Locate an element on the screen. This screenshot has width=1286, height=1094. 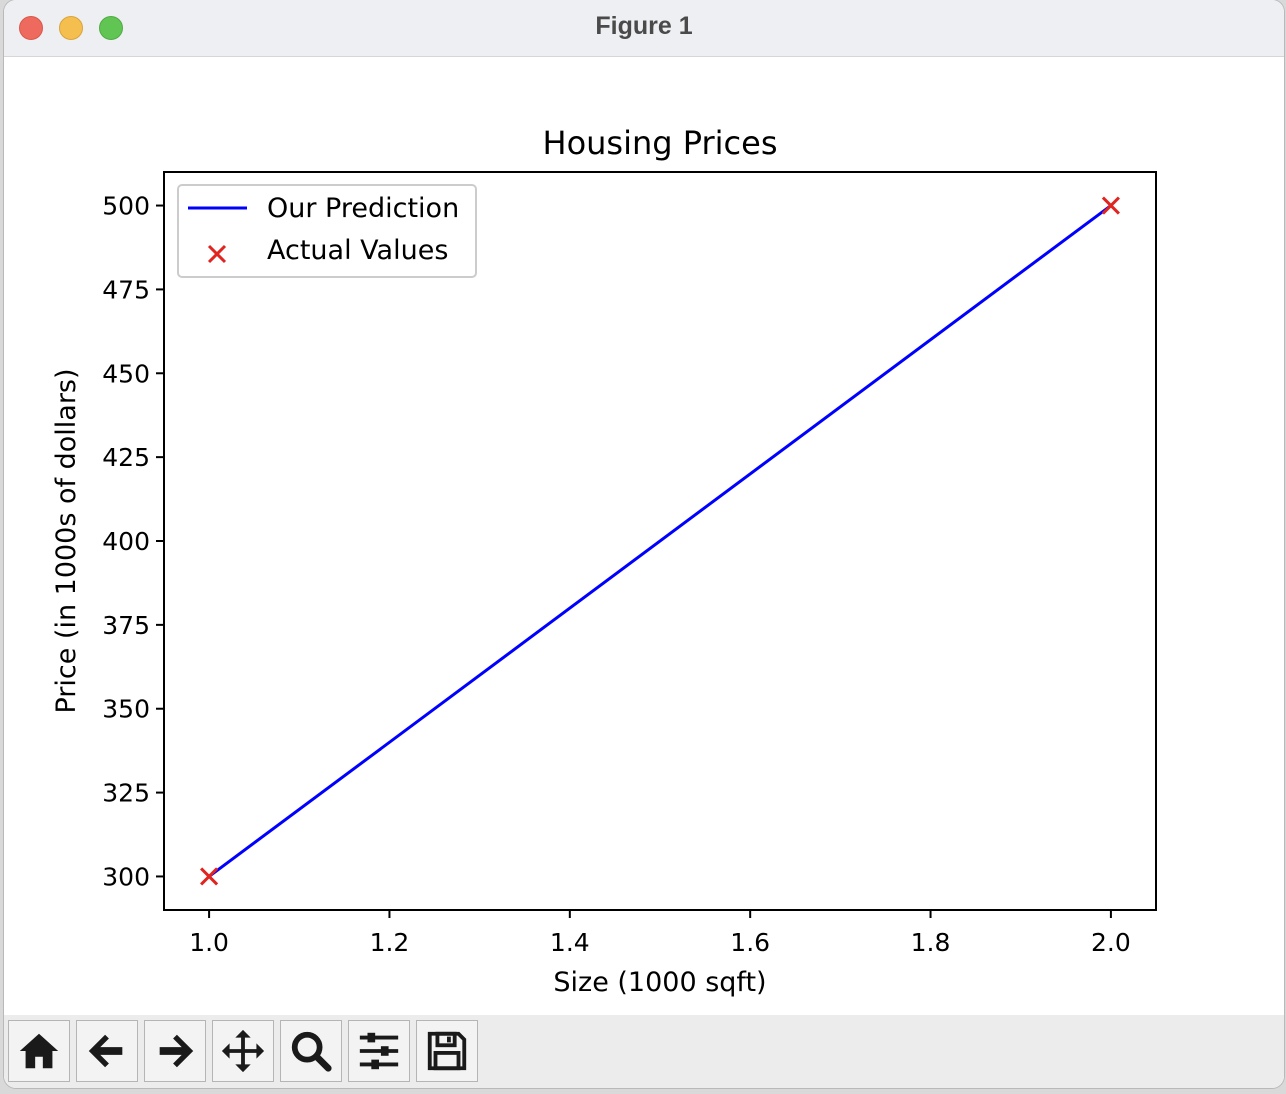
magnifier-icon is located at coordinates (311, 1051).